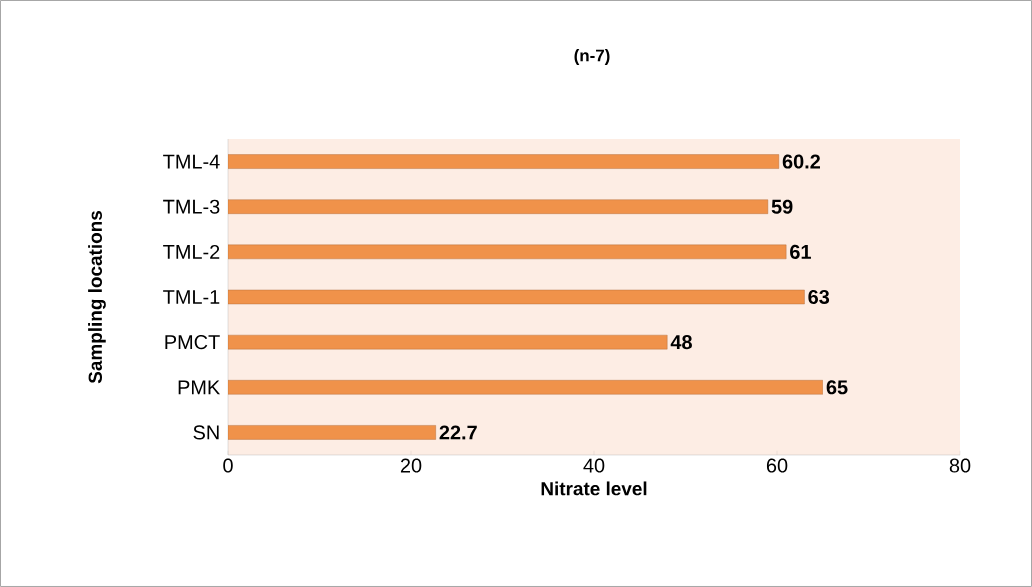  I want to click on data-label: 61, so click(800, 251).